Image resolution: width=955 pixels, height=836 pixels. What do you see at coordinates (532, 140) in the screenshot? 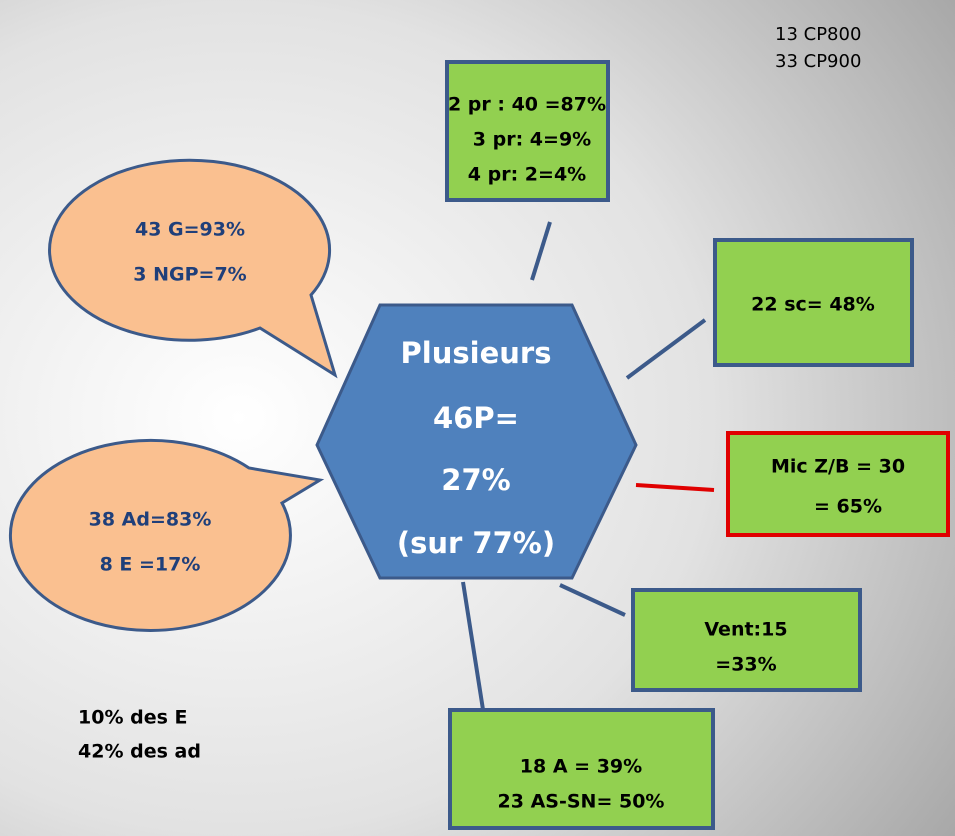
I see `box-text: 3 pr: 4=9%` at bounding box center [532, 140].